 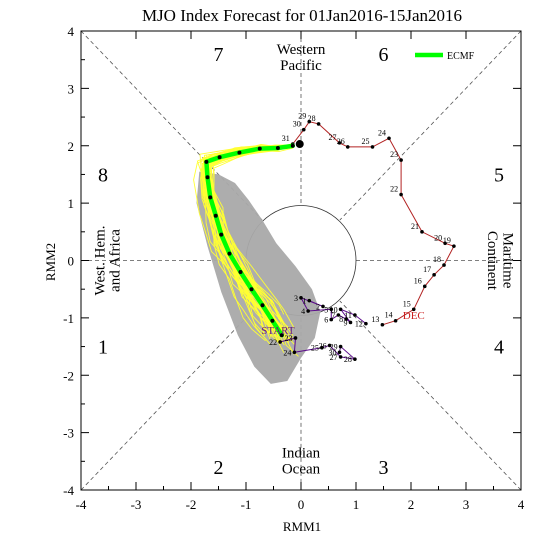 What do you see at coordinates (301, 469) in the screenshot?
I see `region-bottom-line2: Ocean` at bounding box center [301, 469].